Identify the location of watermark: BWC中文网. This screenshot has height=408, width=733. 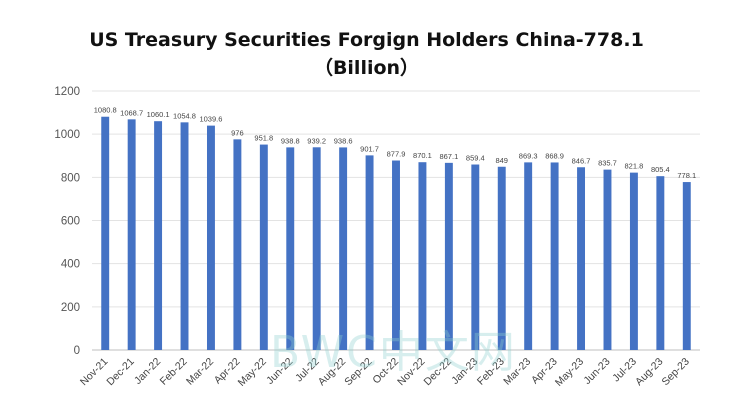
(393, 352).